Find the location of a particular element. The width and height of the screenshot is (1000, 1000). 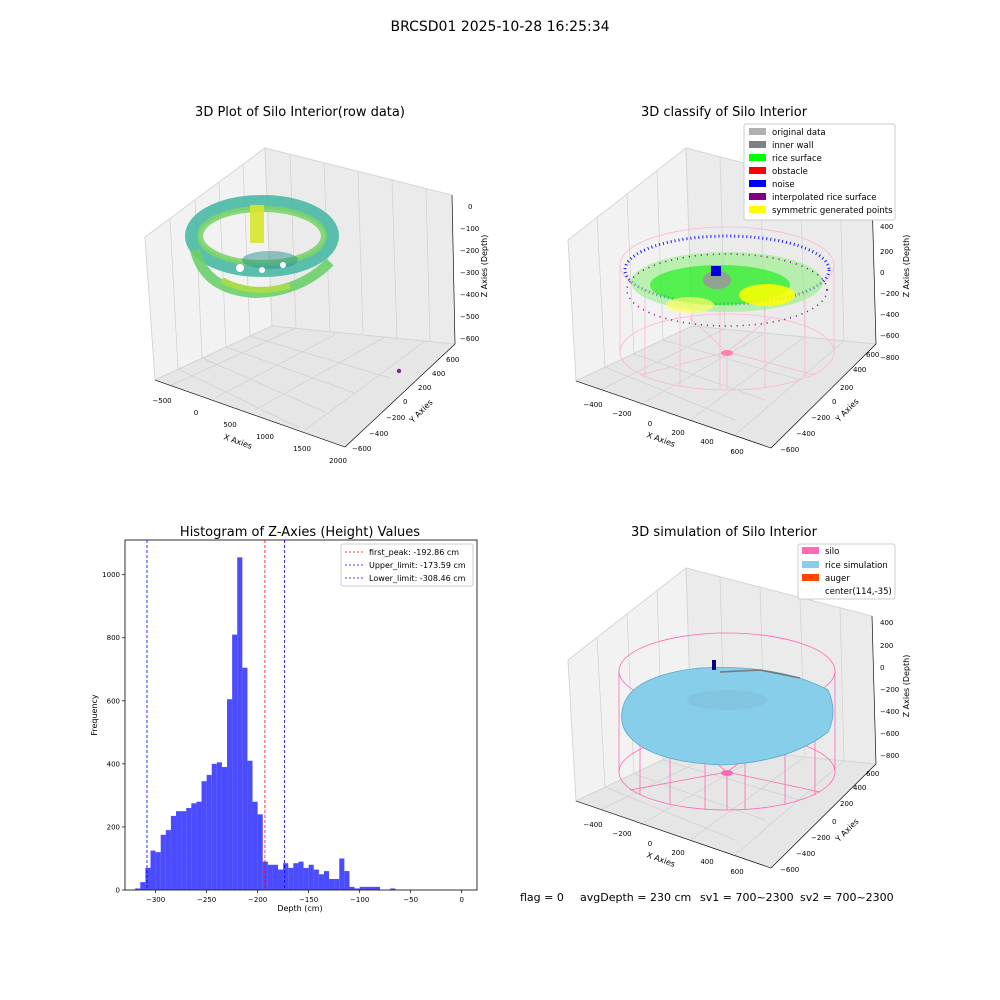

simulation-z-tick: −800 is located at coordinates (889, 756).